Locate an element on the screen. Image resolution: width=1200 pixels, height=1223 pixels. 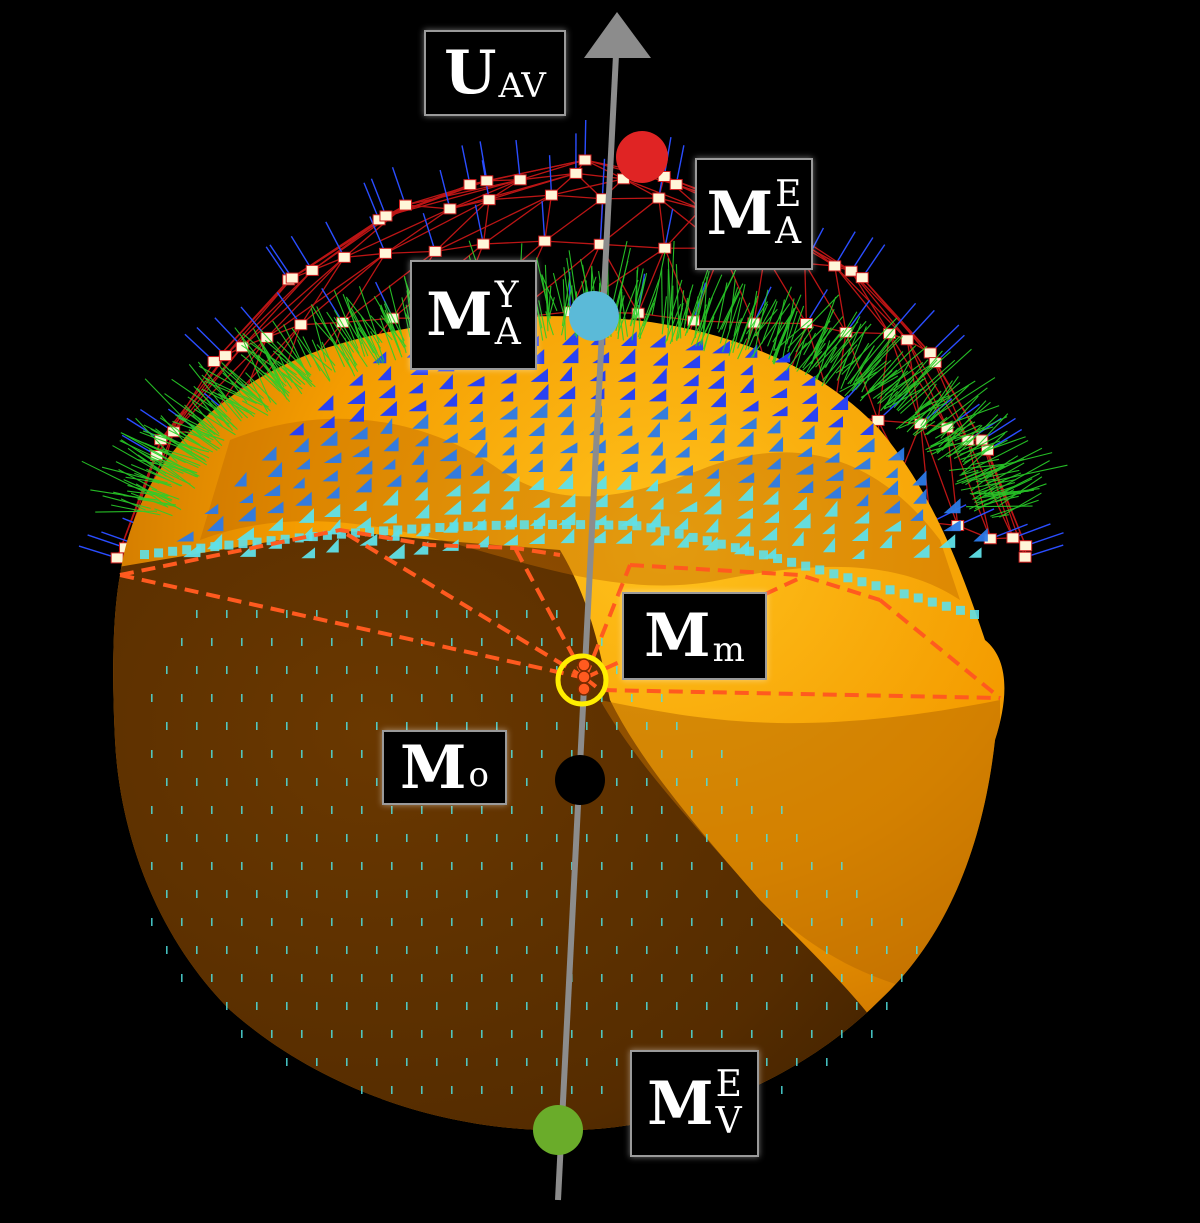
axis-line is located at coordinates (587, 627).